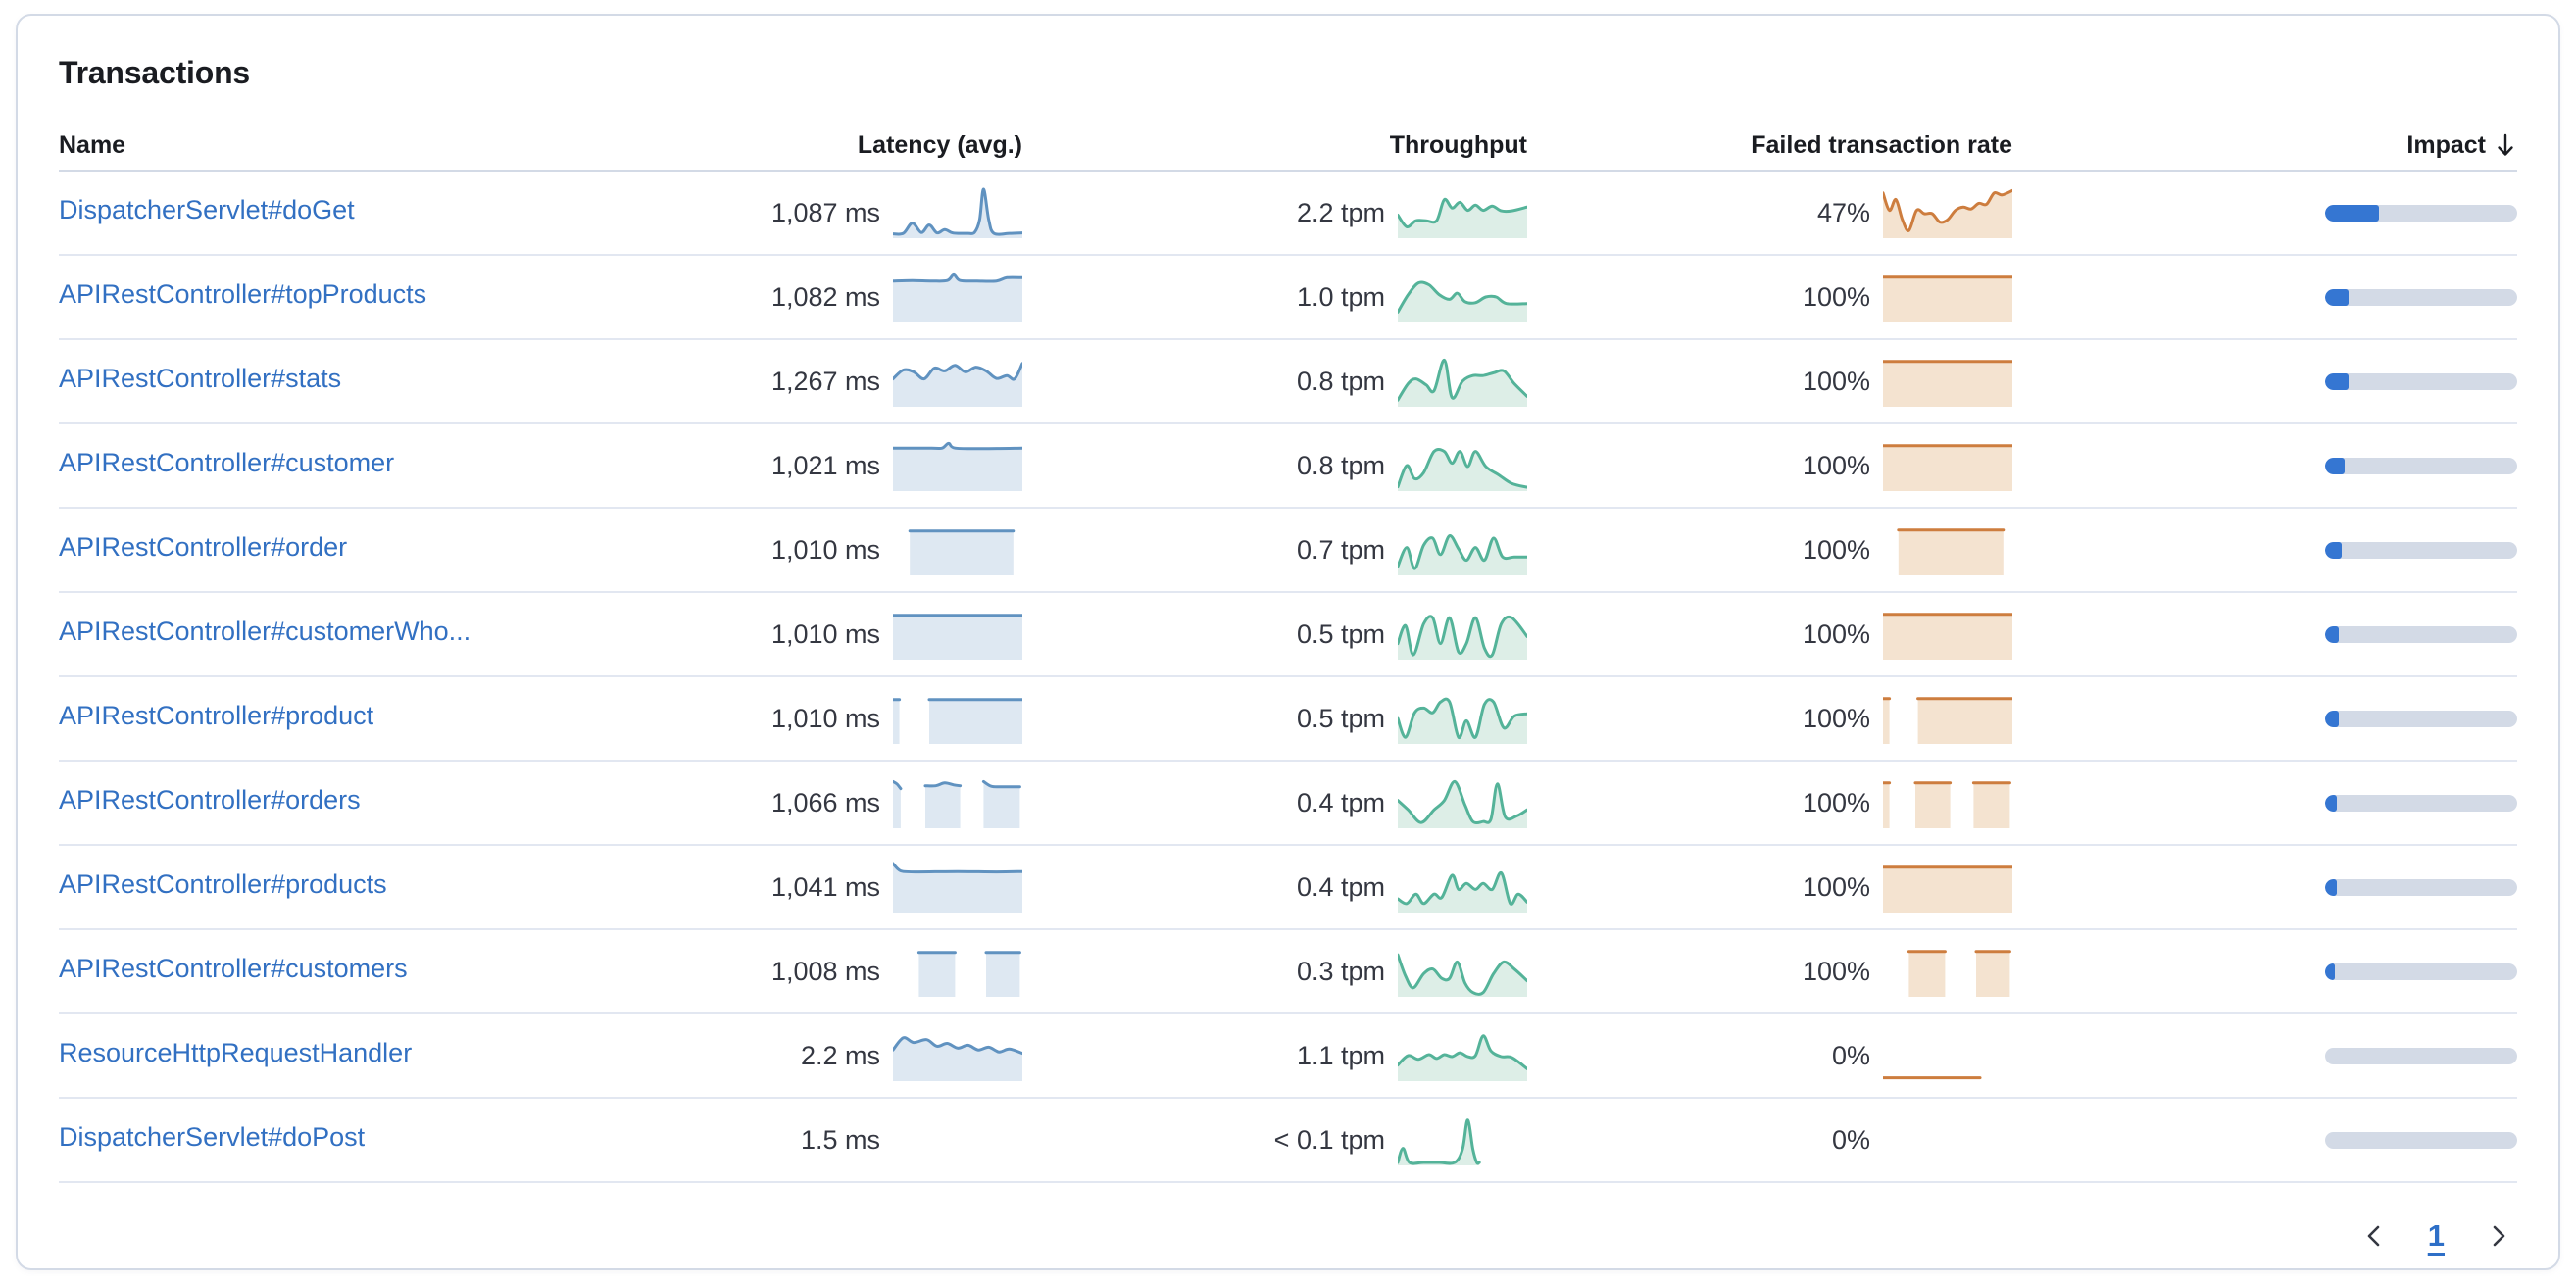  What do you see at coordinates (939, 144) in the screenshot?
I see `column-header-latency: Latency (avg.)` at bounding box center [939, 144].